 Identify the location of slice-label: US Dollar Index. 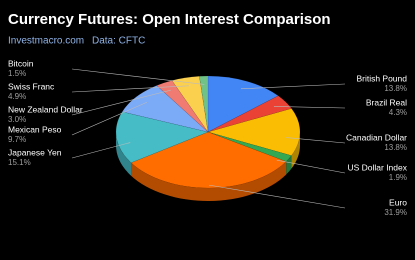
(377, 167).